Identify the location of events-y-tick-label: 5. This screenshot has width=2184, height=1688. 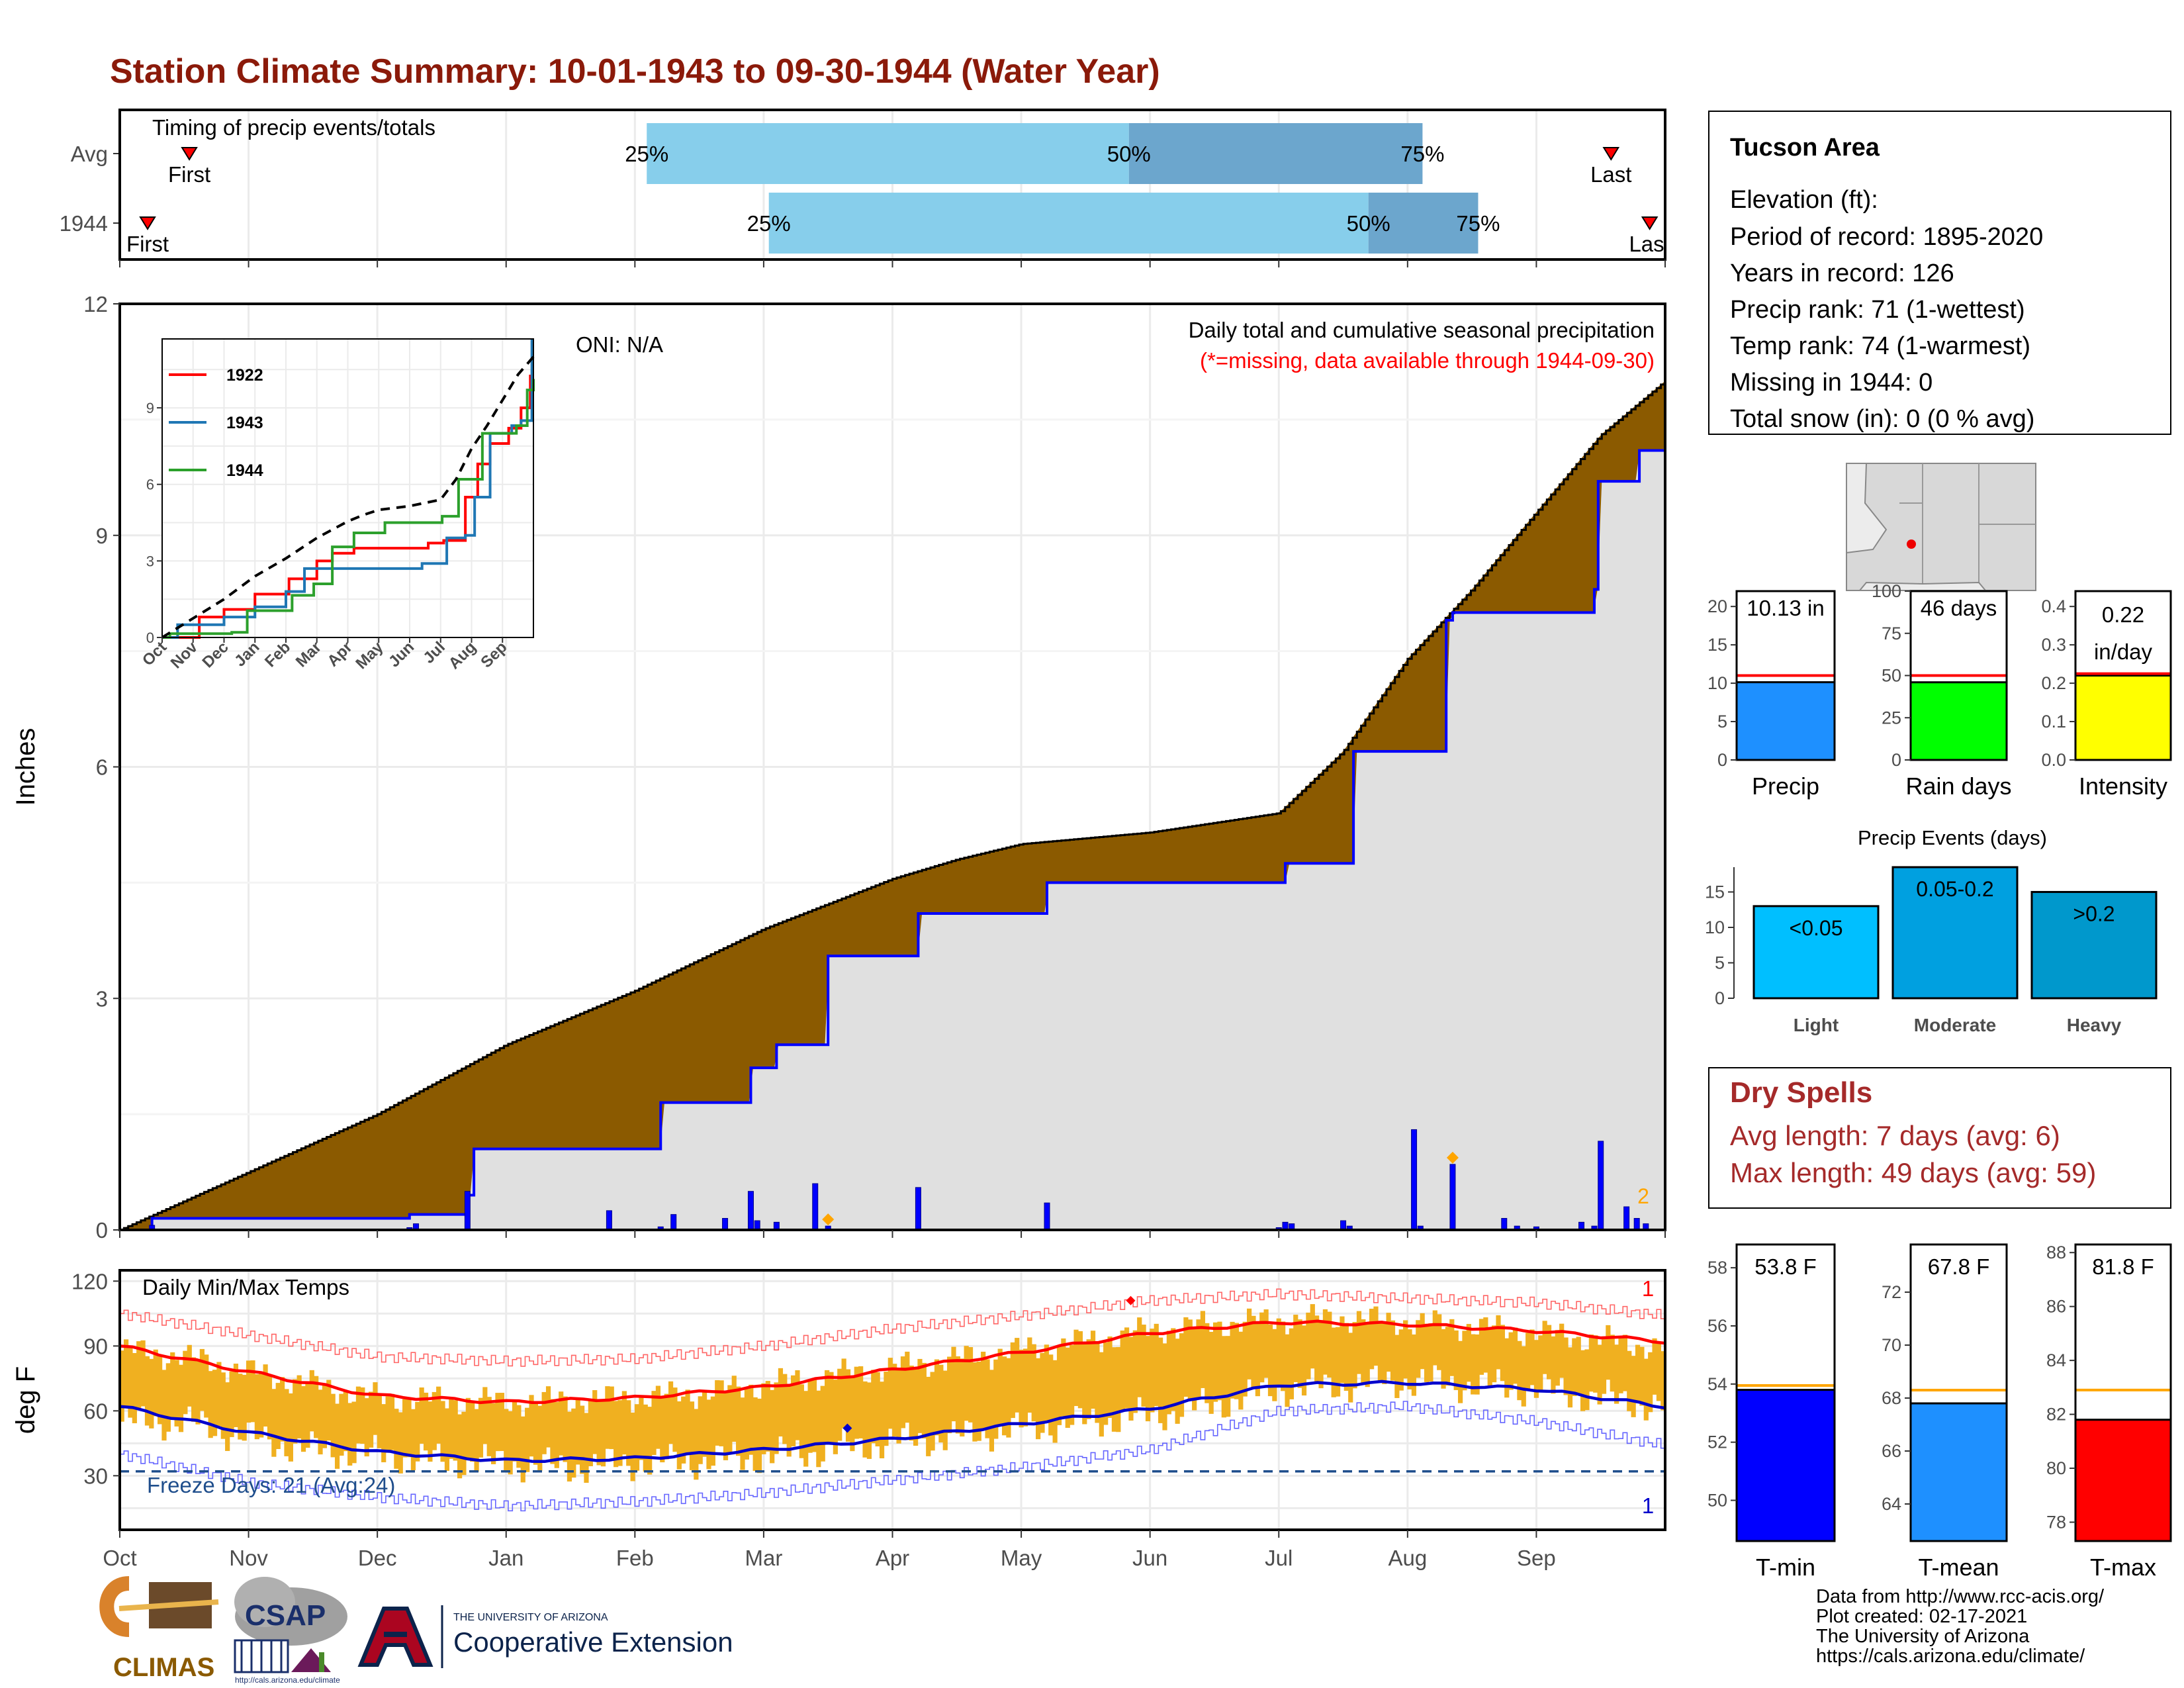
(1720, 962).